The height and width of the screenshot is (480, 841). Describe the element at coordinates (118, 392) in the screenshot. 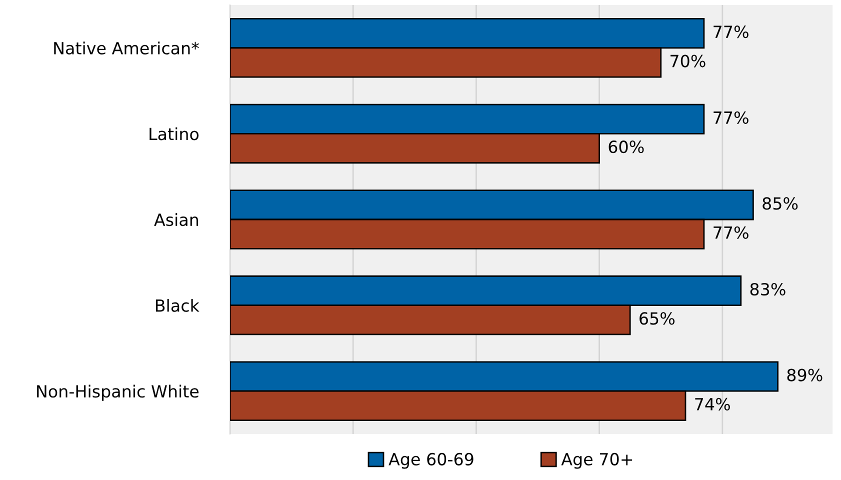

I see `y-tick-label: Non-Hispanic White` at that location.